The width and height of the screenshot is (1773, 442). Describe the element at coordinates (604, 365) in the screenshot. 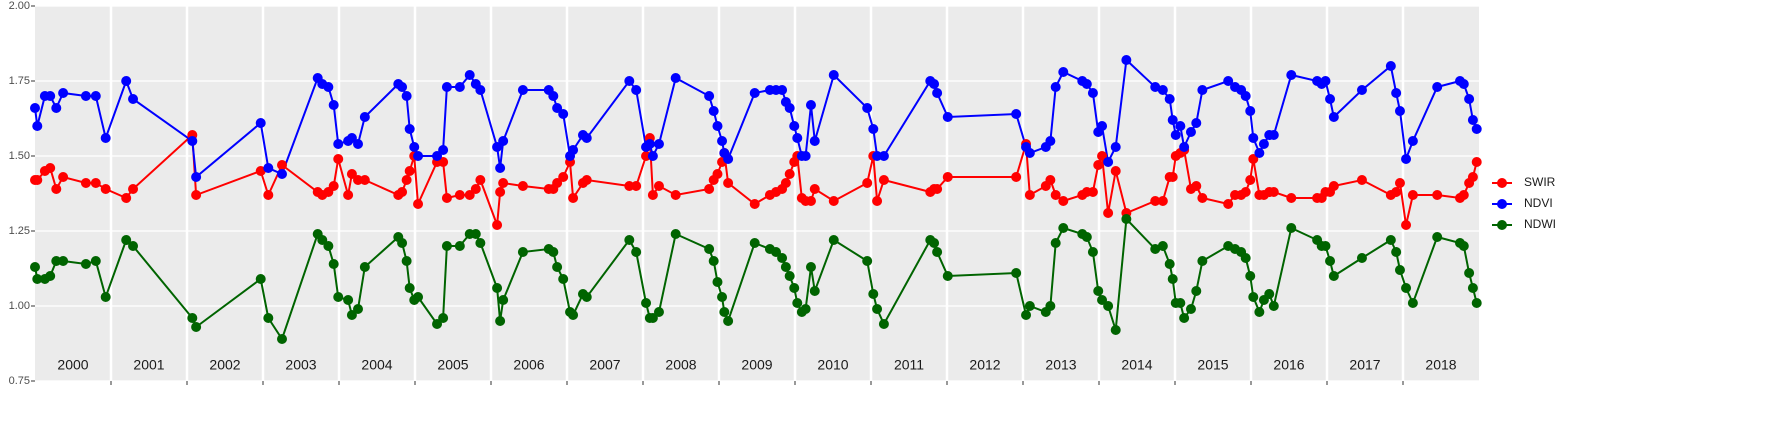

I see `panel-label: 2007` at that location.